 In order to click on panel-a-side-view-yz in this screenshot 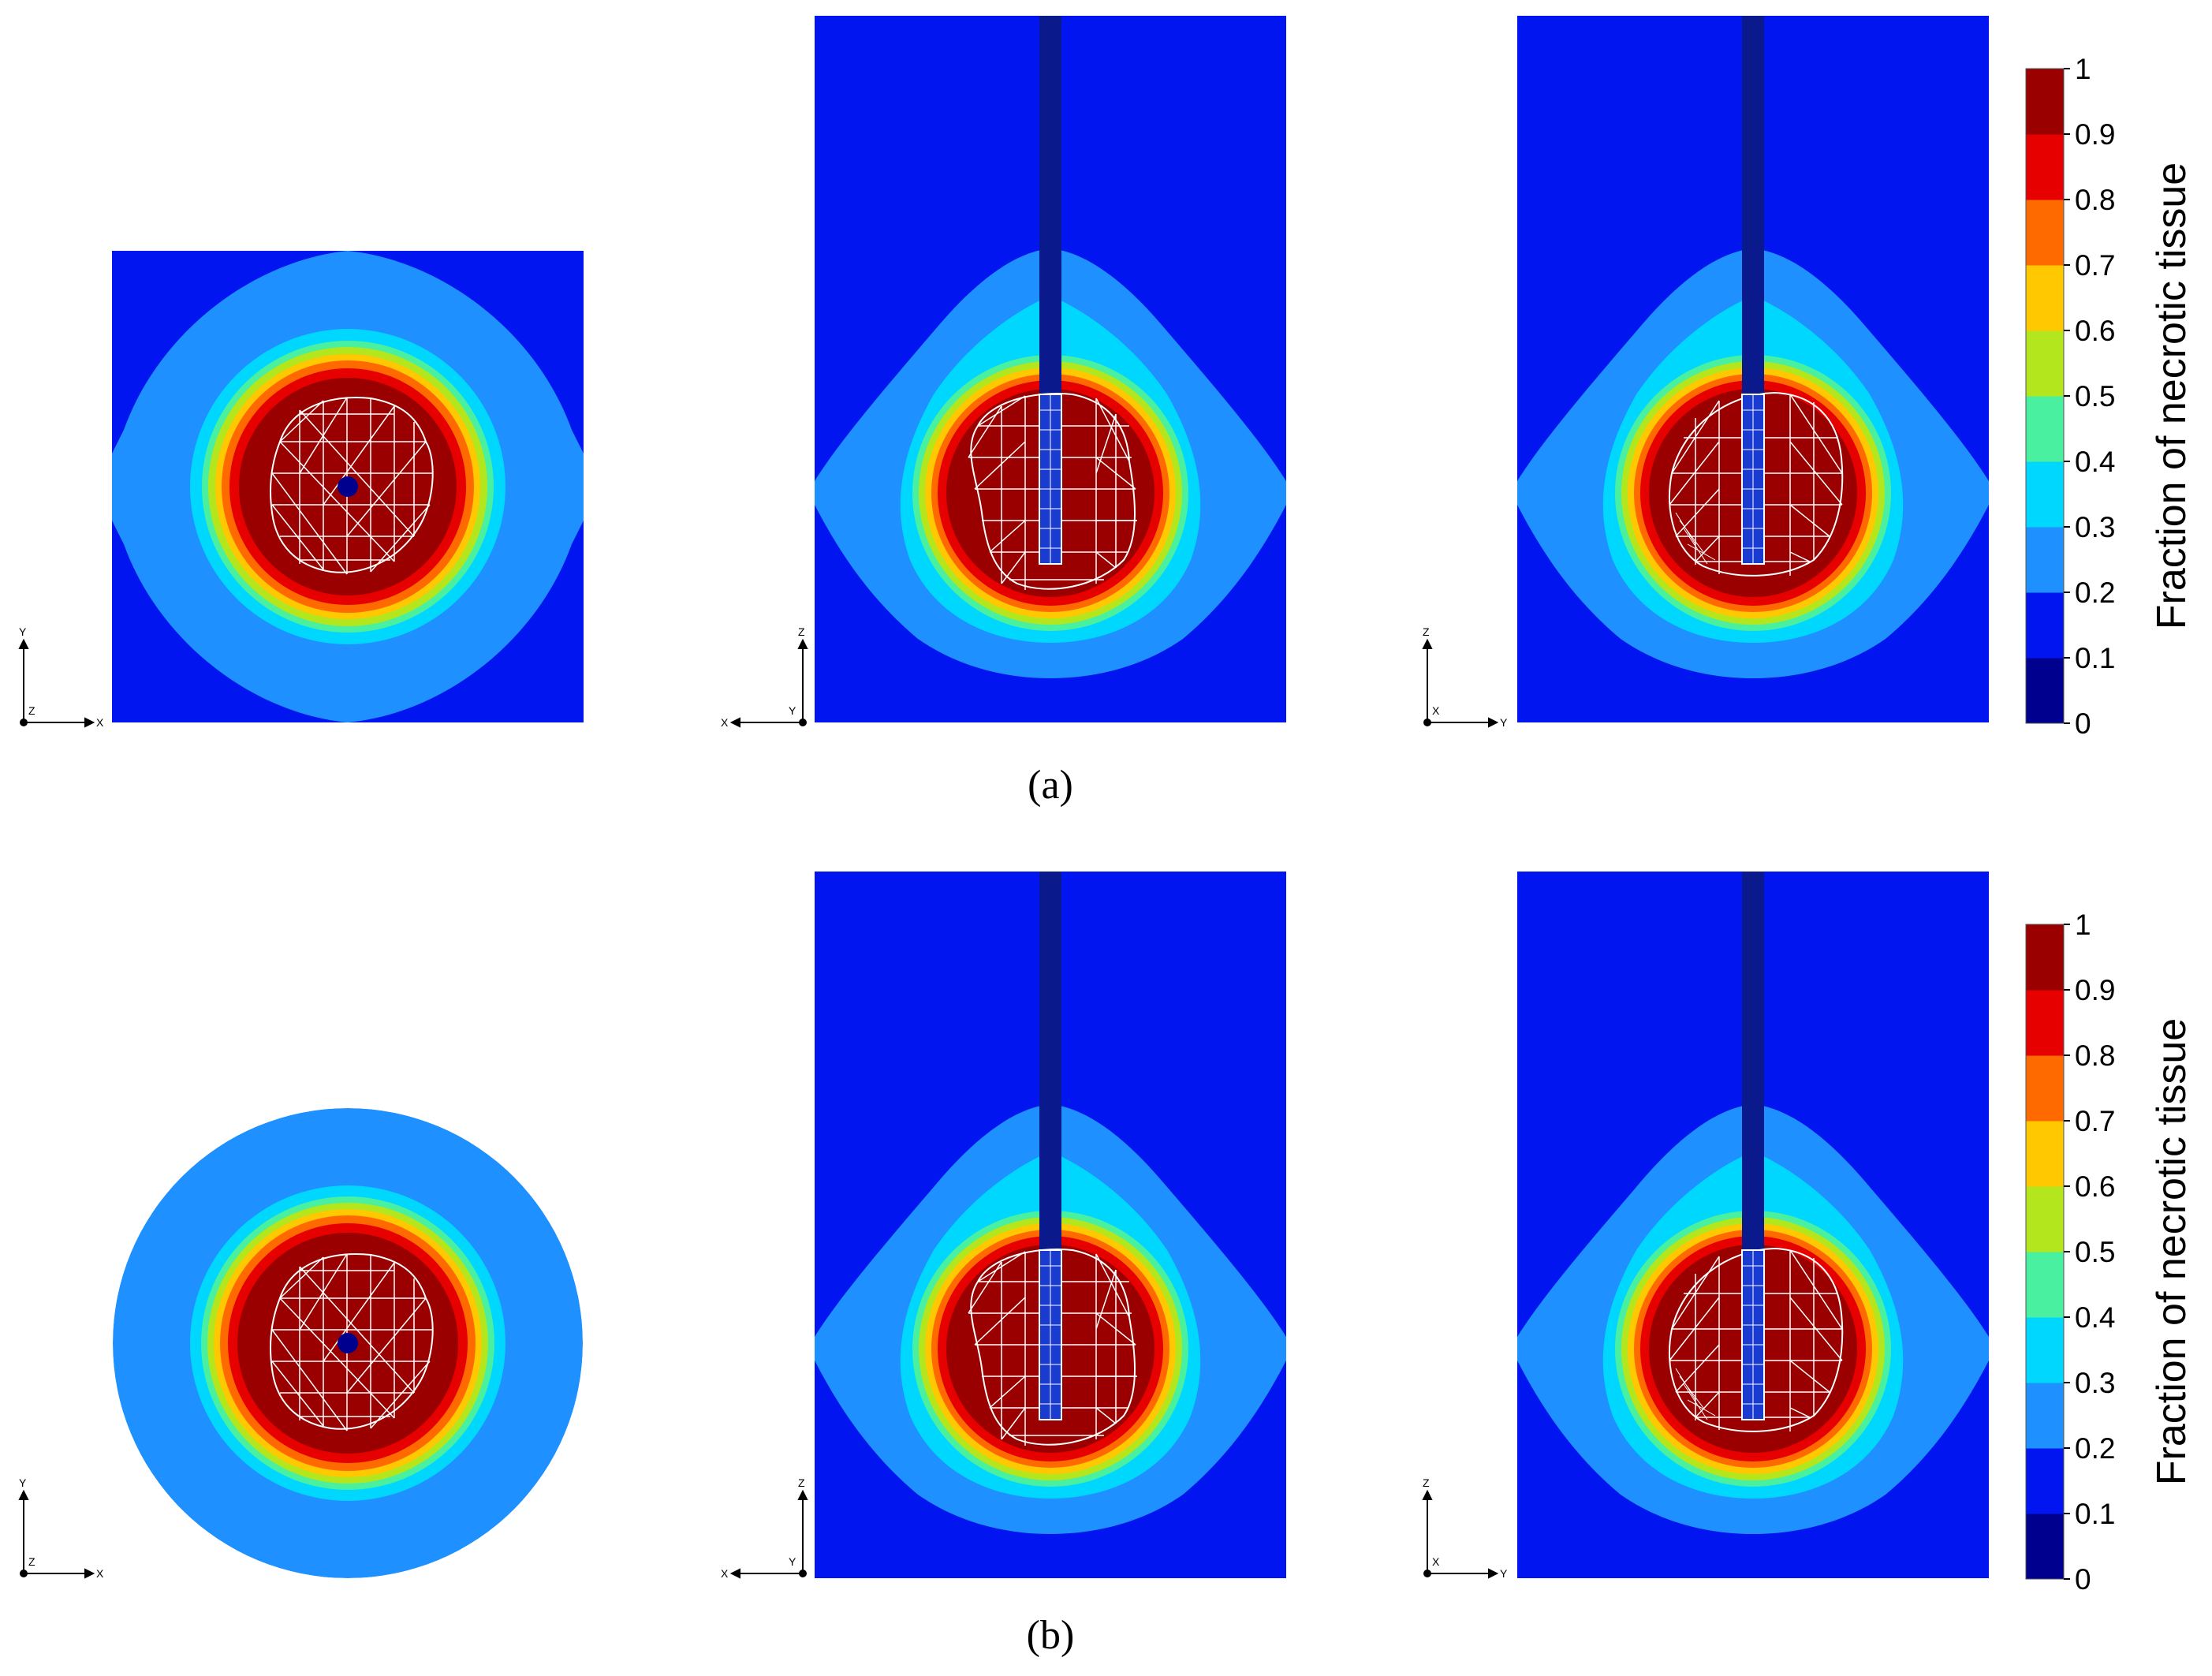, I will do `click(1753, 369)`.